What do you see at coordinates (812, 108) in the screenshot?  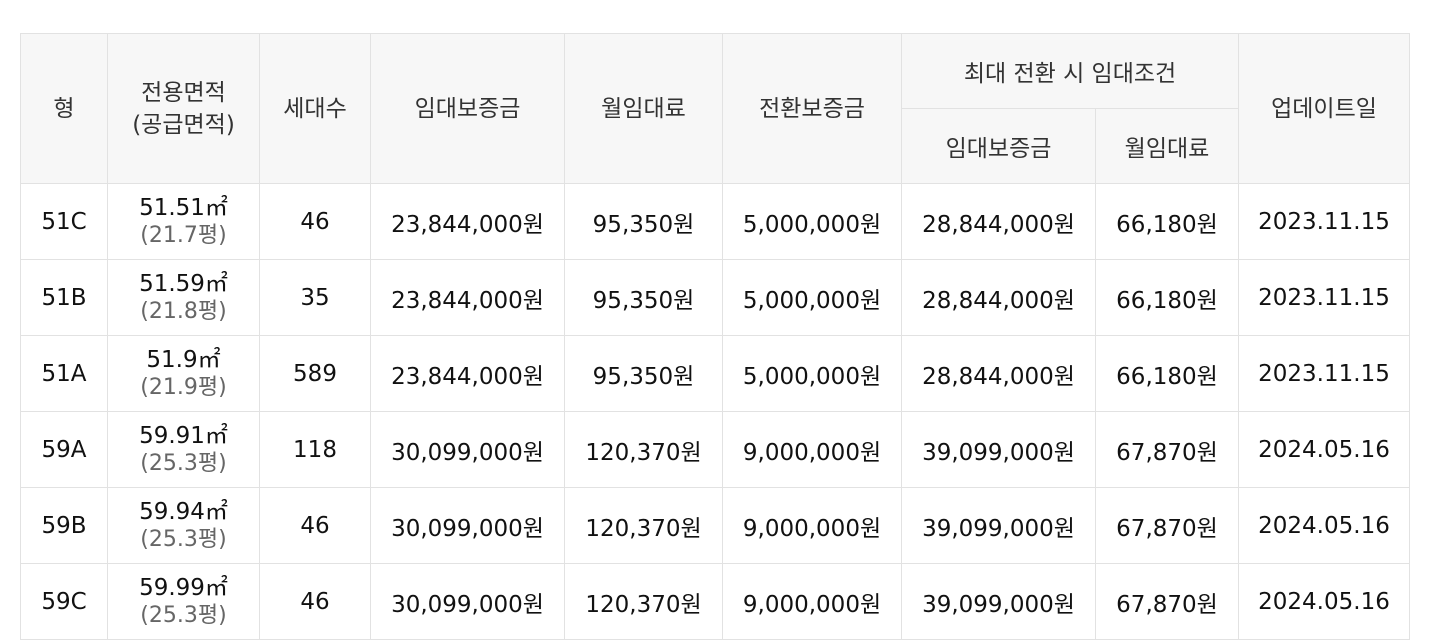 I see `header-conversion-deposit: 전환보증금` at bounding box center [812, 108].